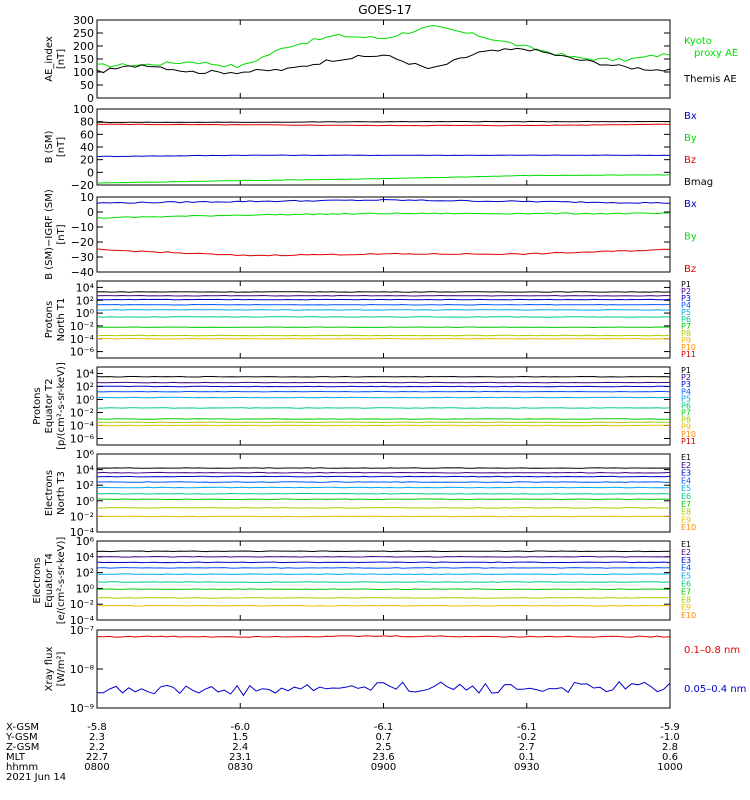 This screenshot has height=800, width=750. Describe the element at coordinates (383, 567) in the screenshot. I see `series-line-e4` at that location.